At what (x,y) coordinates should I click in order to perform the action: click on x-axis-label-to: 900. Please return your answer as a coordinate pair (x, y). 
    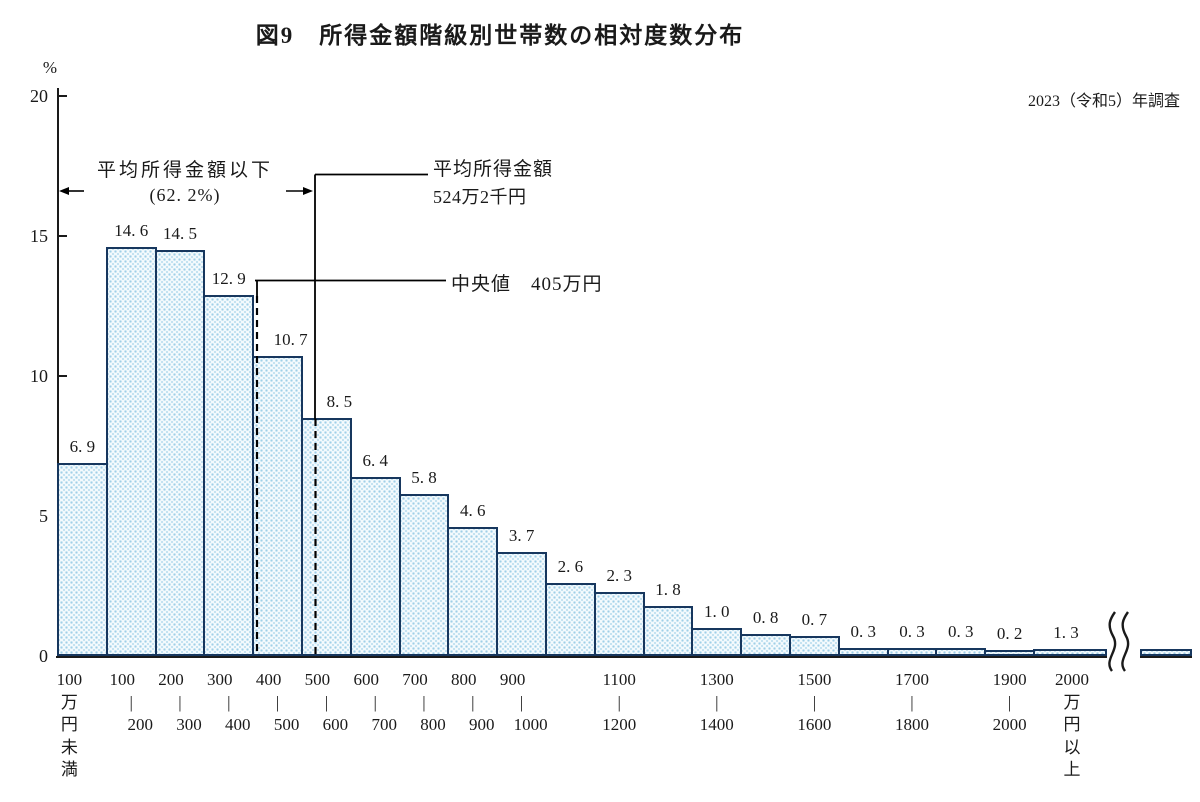
    Looking at the image, I should click on (482, 724).